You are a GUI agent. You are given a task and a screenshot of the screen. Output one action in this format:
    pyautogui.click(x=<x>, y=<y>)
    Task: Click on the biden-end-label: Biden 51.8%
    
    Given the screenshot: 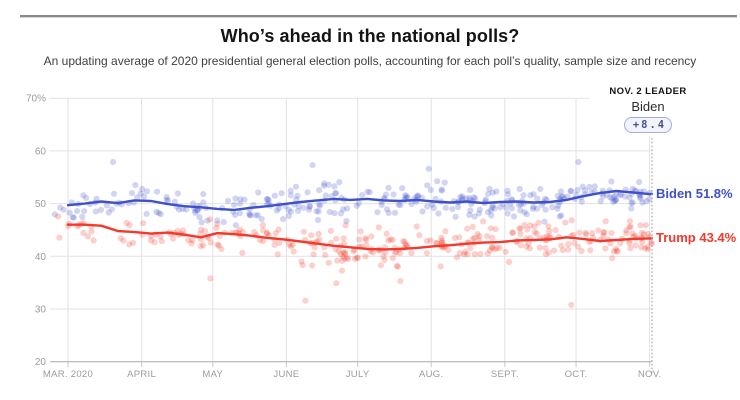 What is the action you would take?
    pyautogui.click(x=694, y=194)
    